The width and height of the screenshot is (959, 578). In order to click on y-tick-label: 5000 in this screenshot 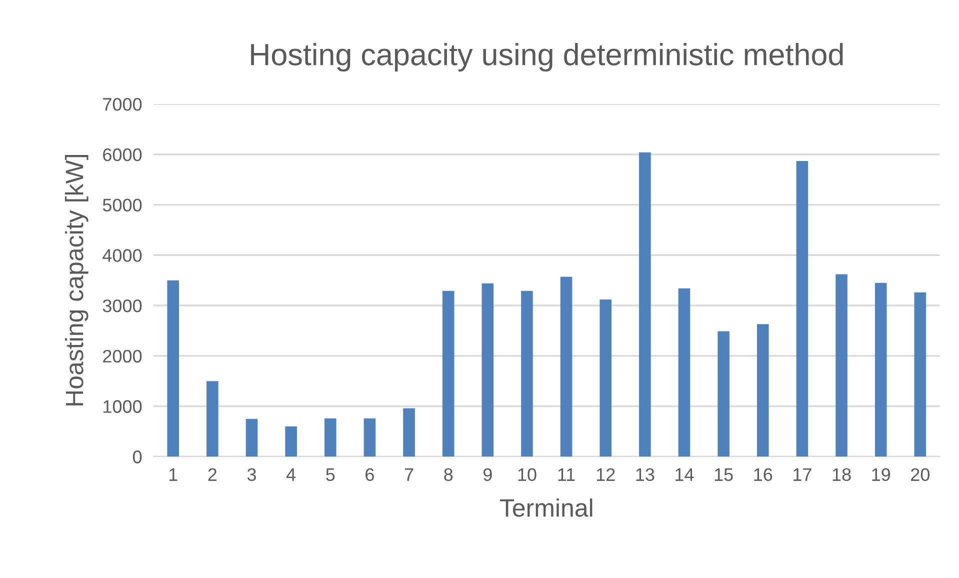, I will do `click(122, 205)`.